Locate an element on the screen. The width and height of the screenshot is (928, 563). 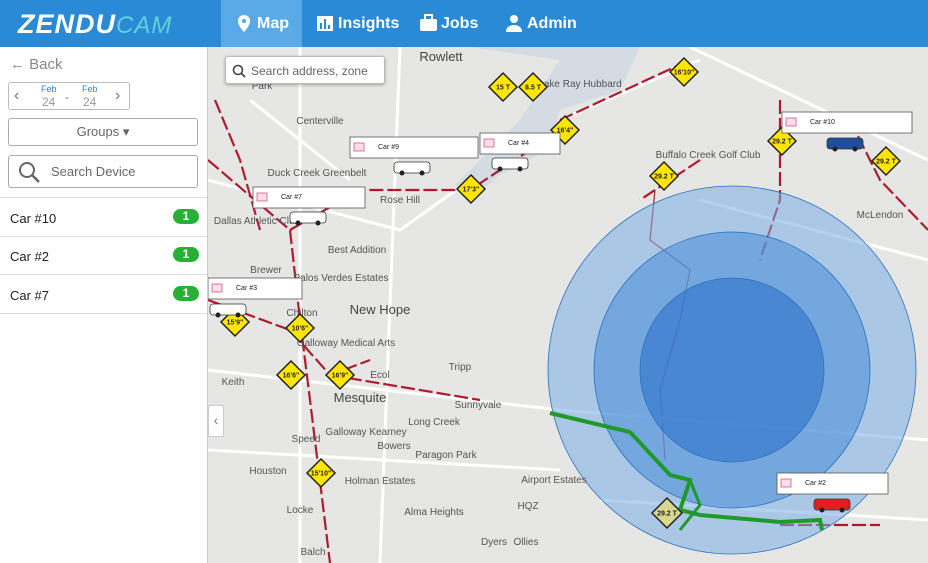
device-item: Car #10 1 is located at coordinates (103, 217).